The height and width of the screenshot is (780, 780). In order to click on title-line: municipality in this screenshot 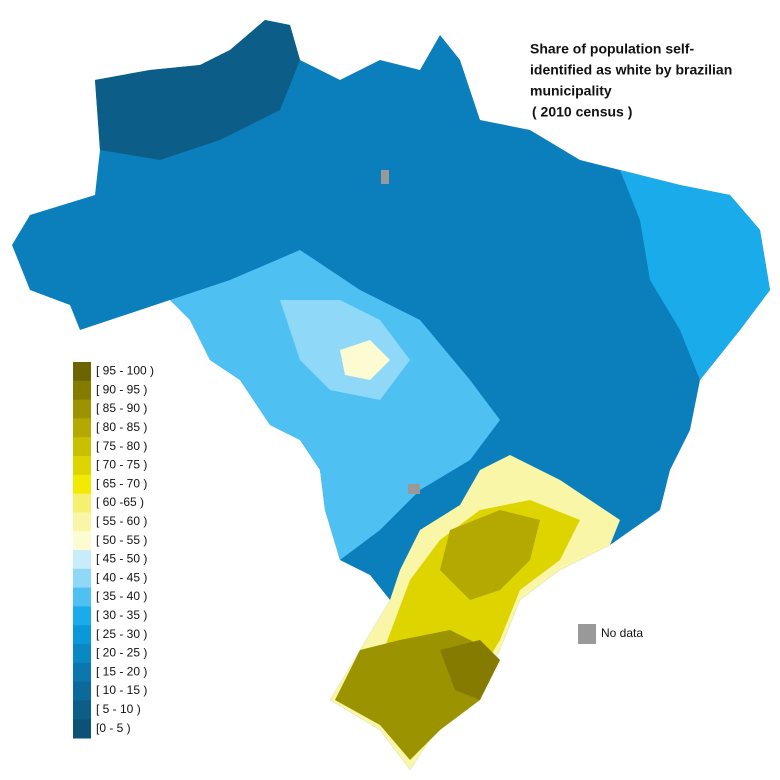, I will do `click(571, 91)`.